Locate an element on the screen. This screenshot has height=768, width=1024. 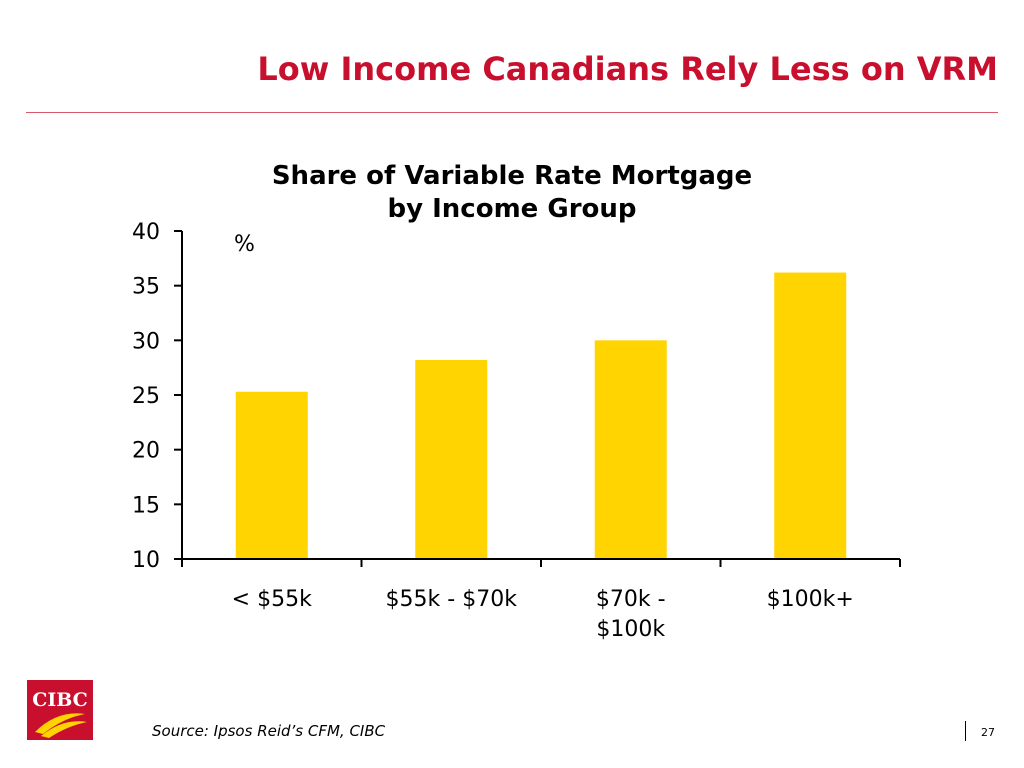
source-note: Source: Ipsos Reid’s CFM, CIBC is located at coordinates (269, 731).